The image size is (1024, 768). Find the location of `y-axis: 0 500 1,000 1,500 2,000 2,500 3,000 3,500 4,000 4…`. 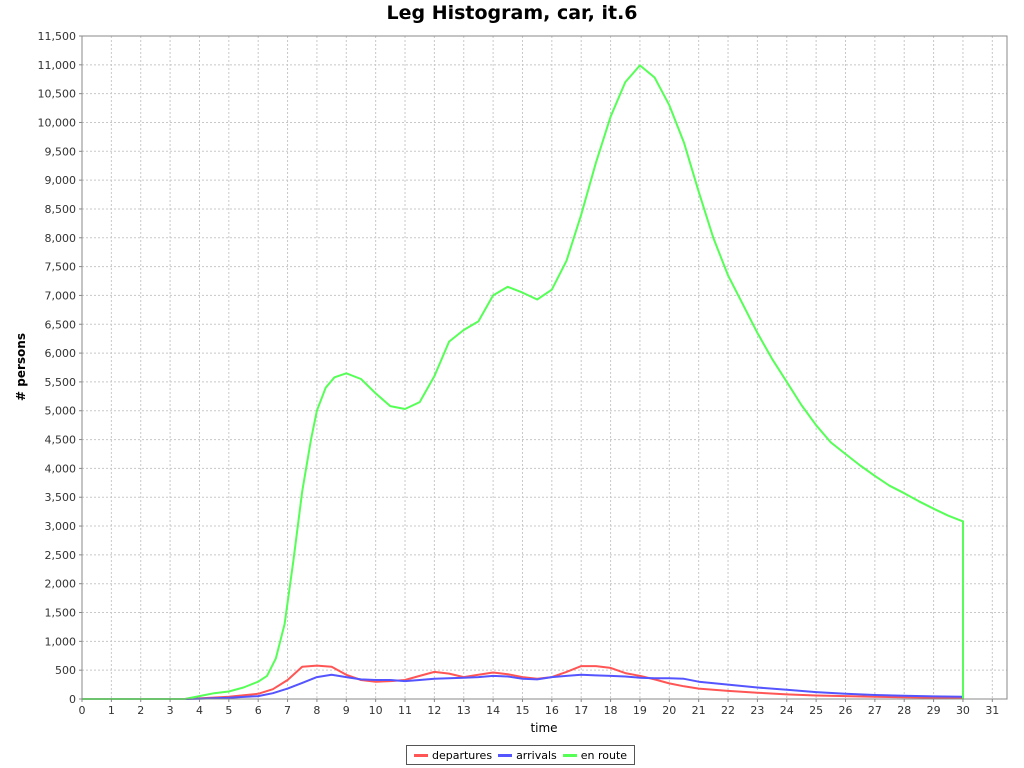

y-axis: 0 500 1,000 1,500 2,000 2,500 3,000 3,500 4,000 4… is located at coordinates (60, 368).